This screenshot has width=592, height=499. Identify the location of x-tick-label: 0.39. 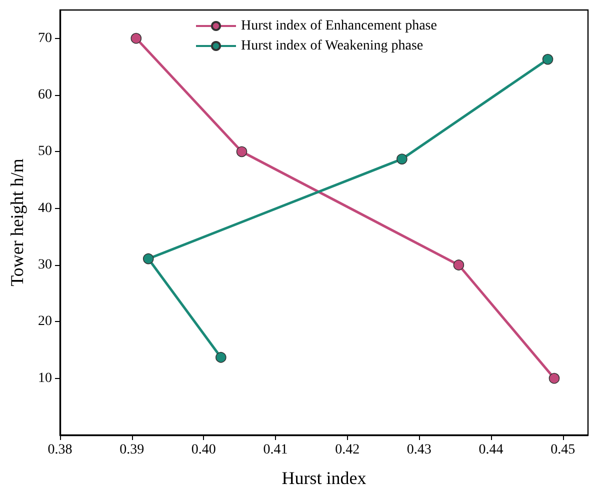
(132, 450).